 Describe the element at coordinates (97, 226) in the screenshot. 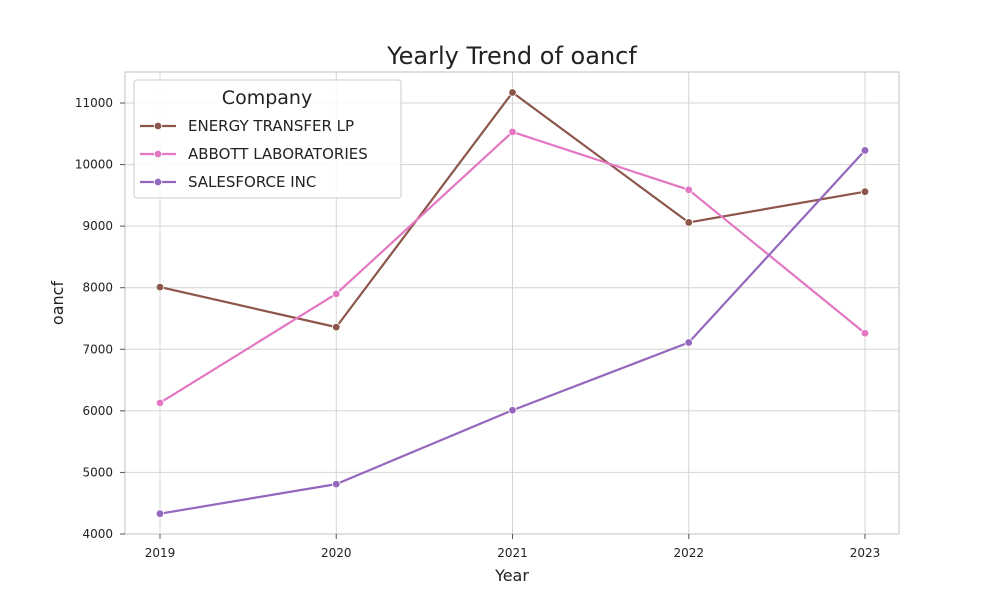

I see `y-tick-label: 9000` at that location.